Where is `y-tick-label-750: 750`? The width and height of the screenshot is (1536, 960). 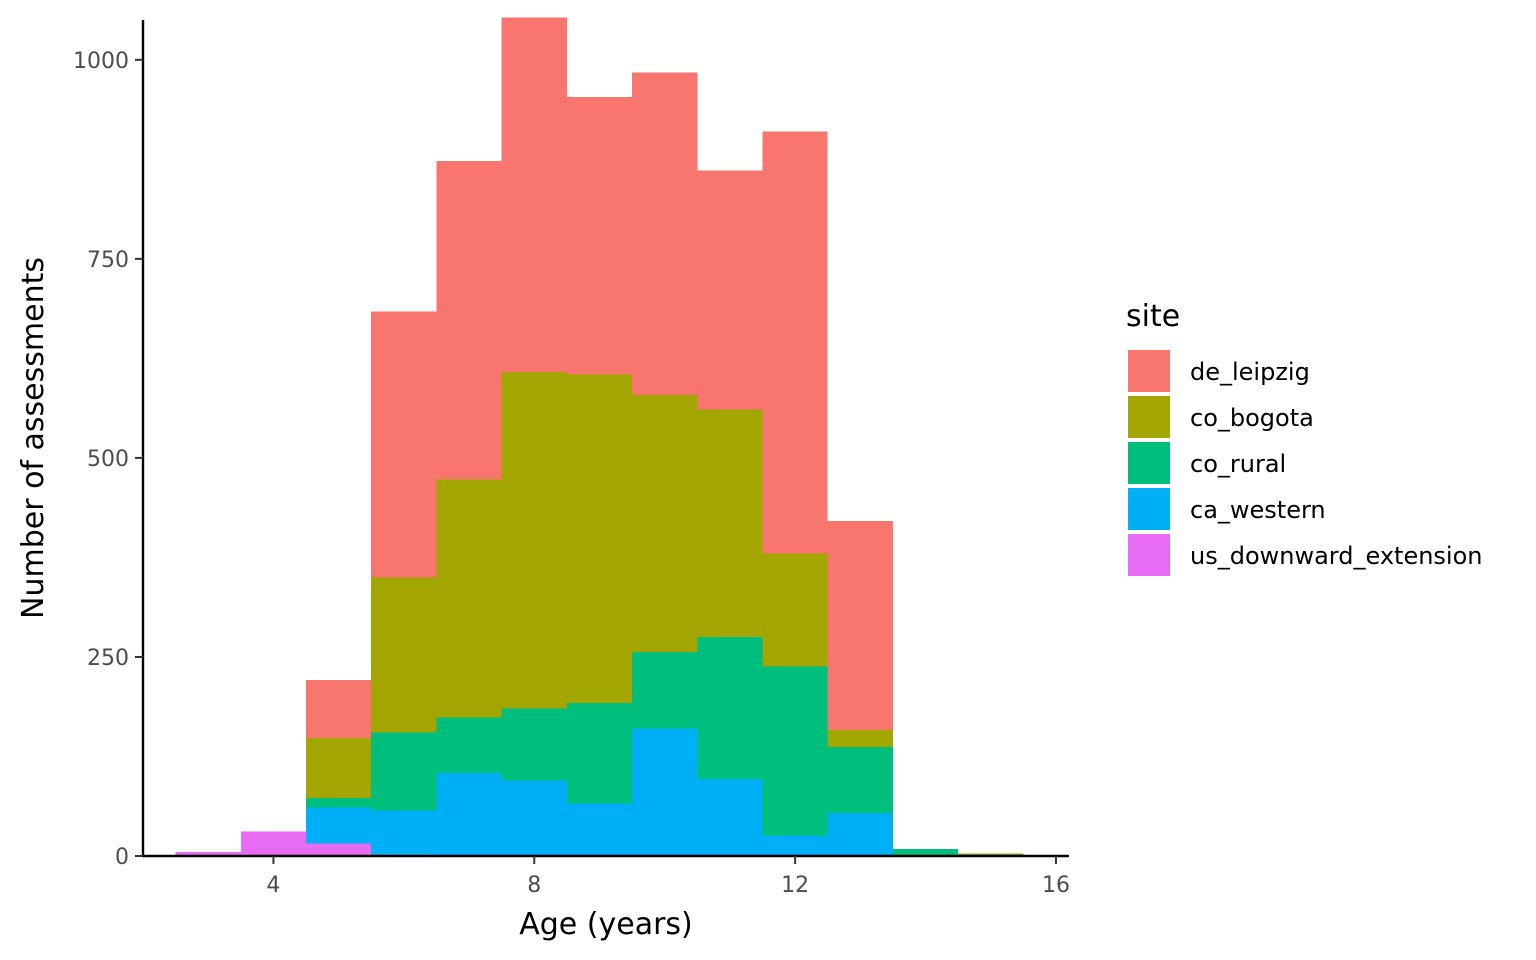 y-tick-label-750: 750 is located at coordinates (108, 260).